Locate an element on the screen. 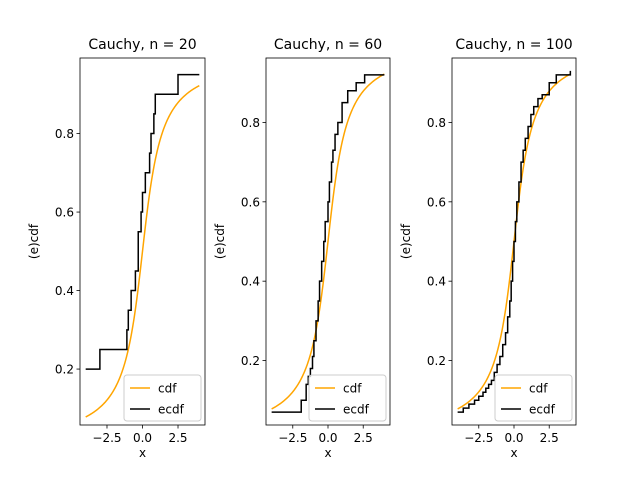 The width and height of the screenshot is (640, 480). subplot-title: Cauchy, n = 20 is located at coordinates (142, 45).